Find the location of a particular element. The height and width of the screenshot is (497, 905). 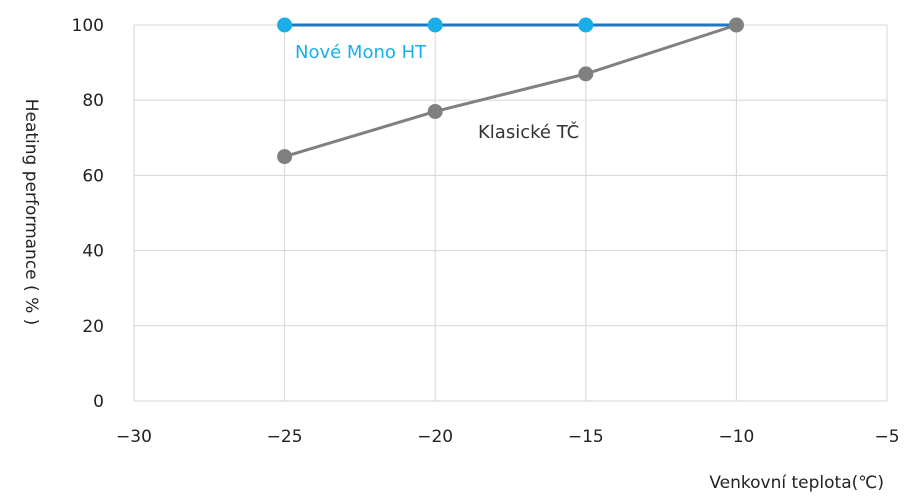

y-tick-label: 40 is located at coordinates (93, 252).